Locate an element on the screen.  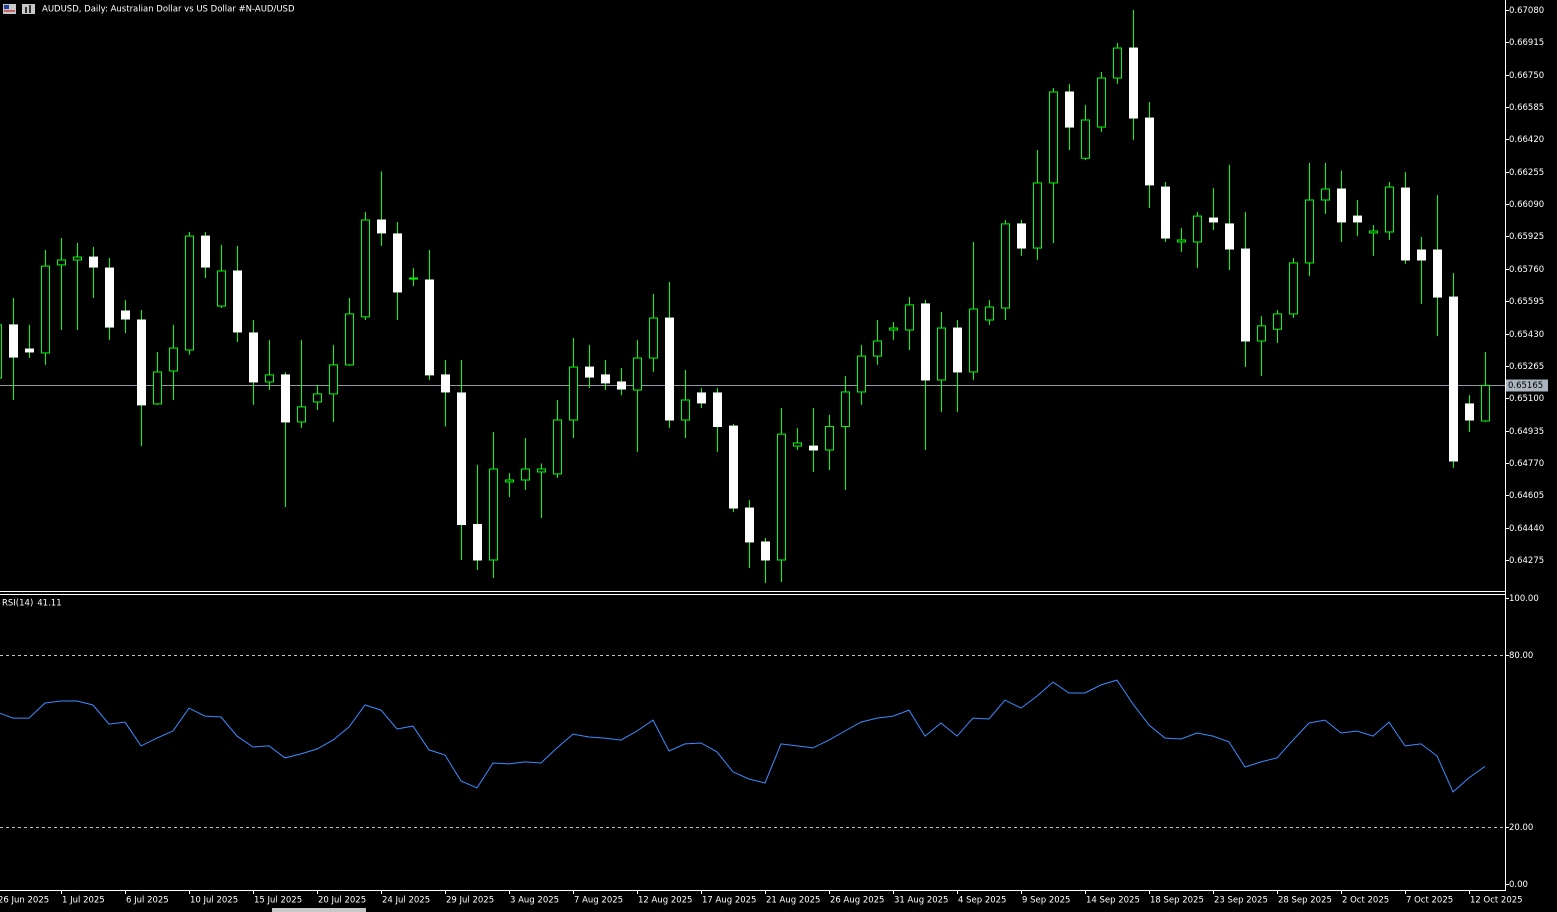
rsi-line is located at coordinates (743, 736).